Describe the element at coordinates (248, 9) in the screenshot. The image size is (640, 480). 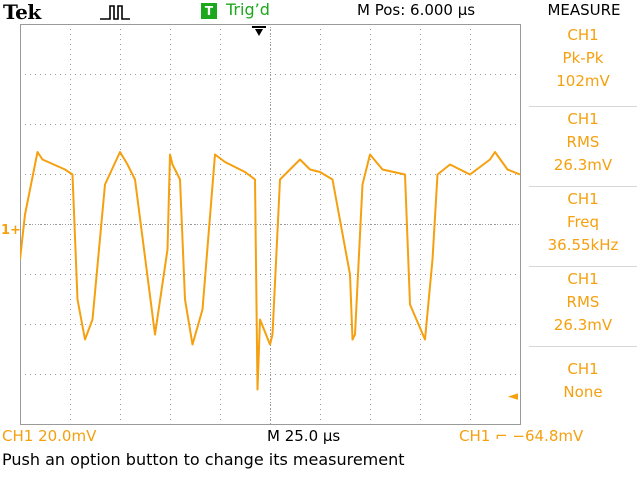
I see `trigger-status: Trig’d` at that location.